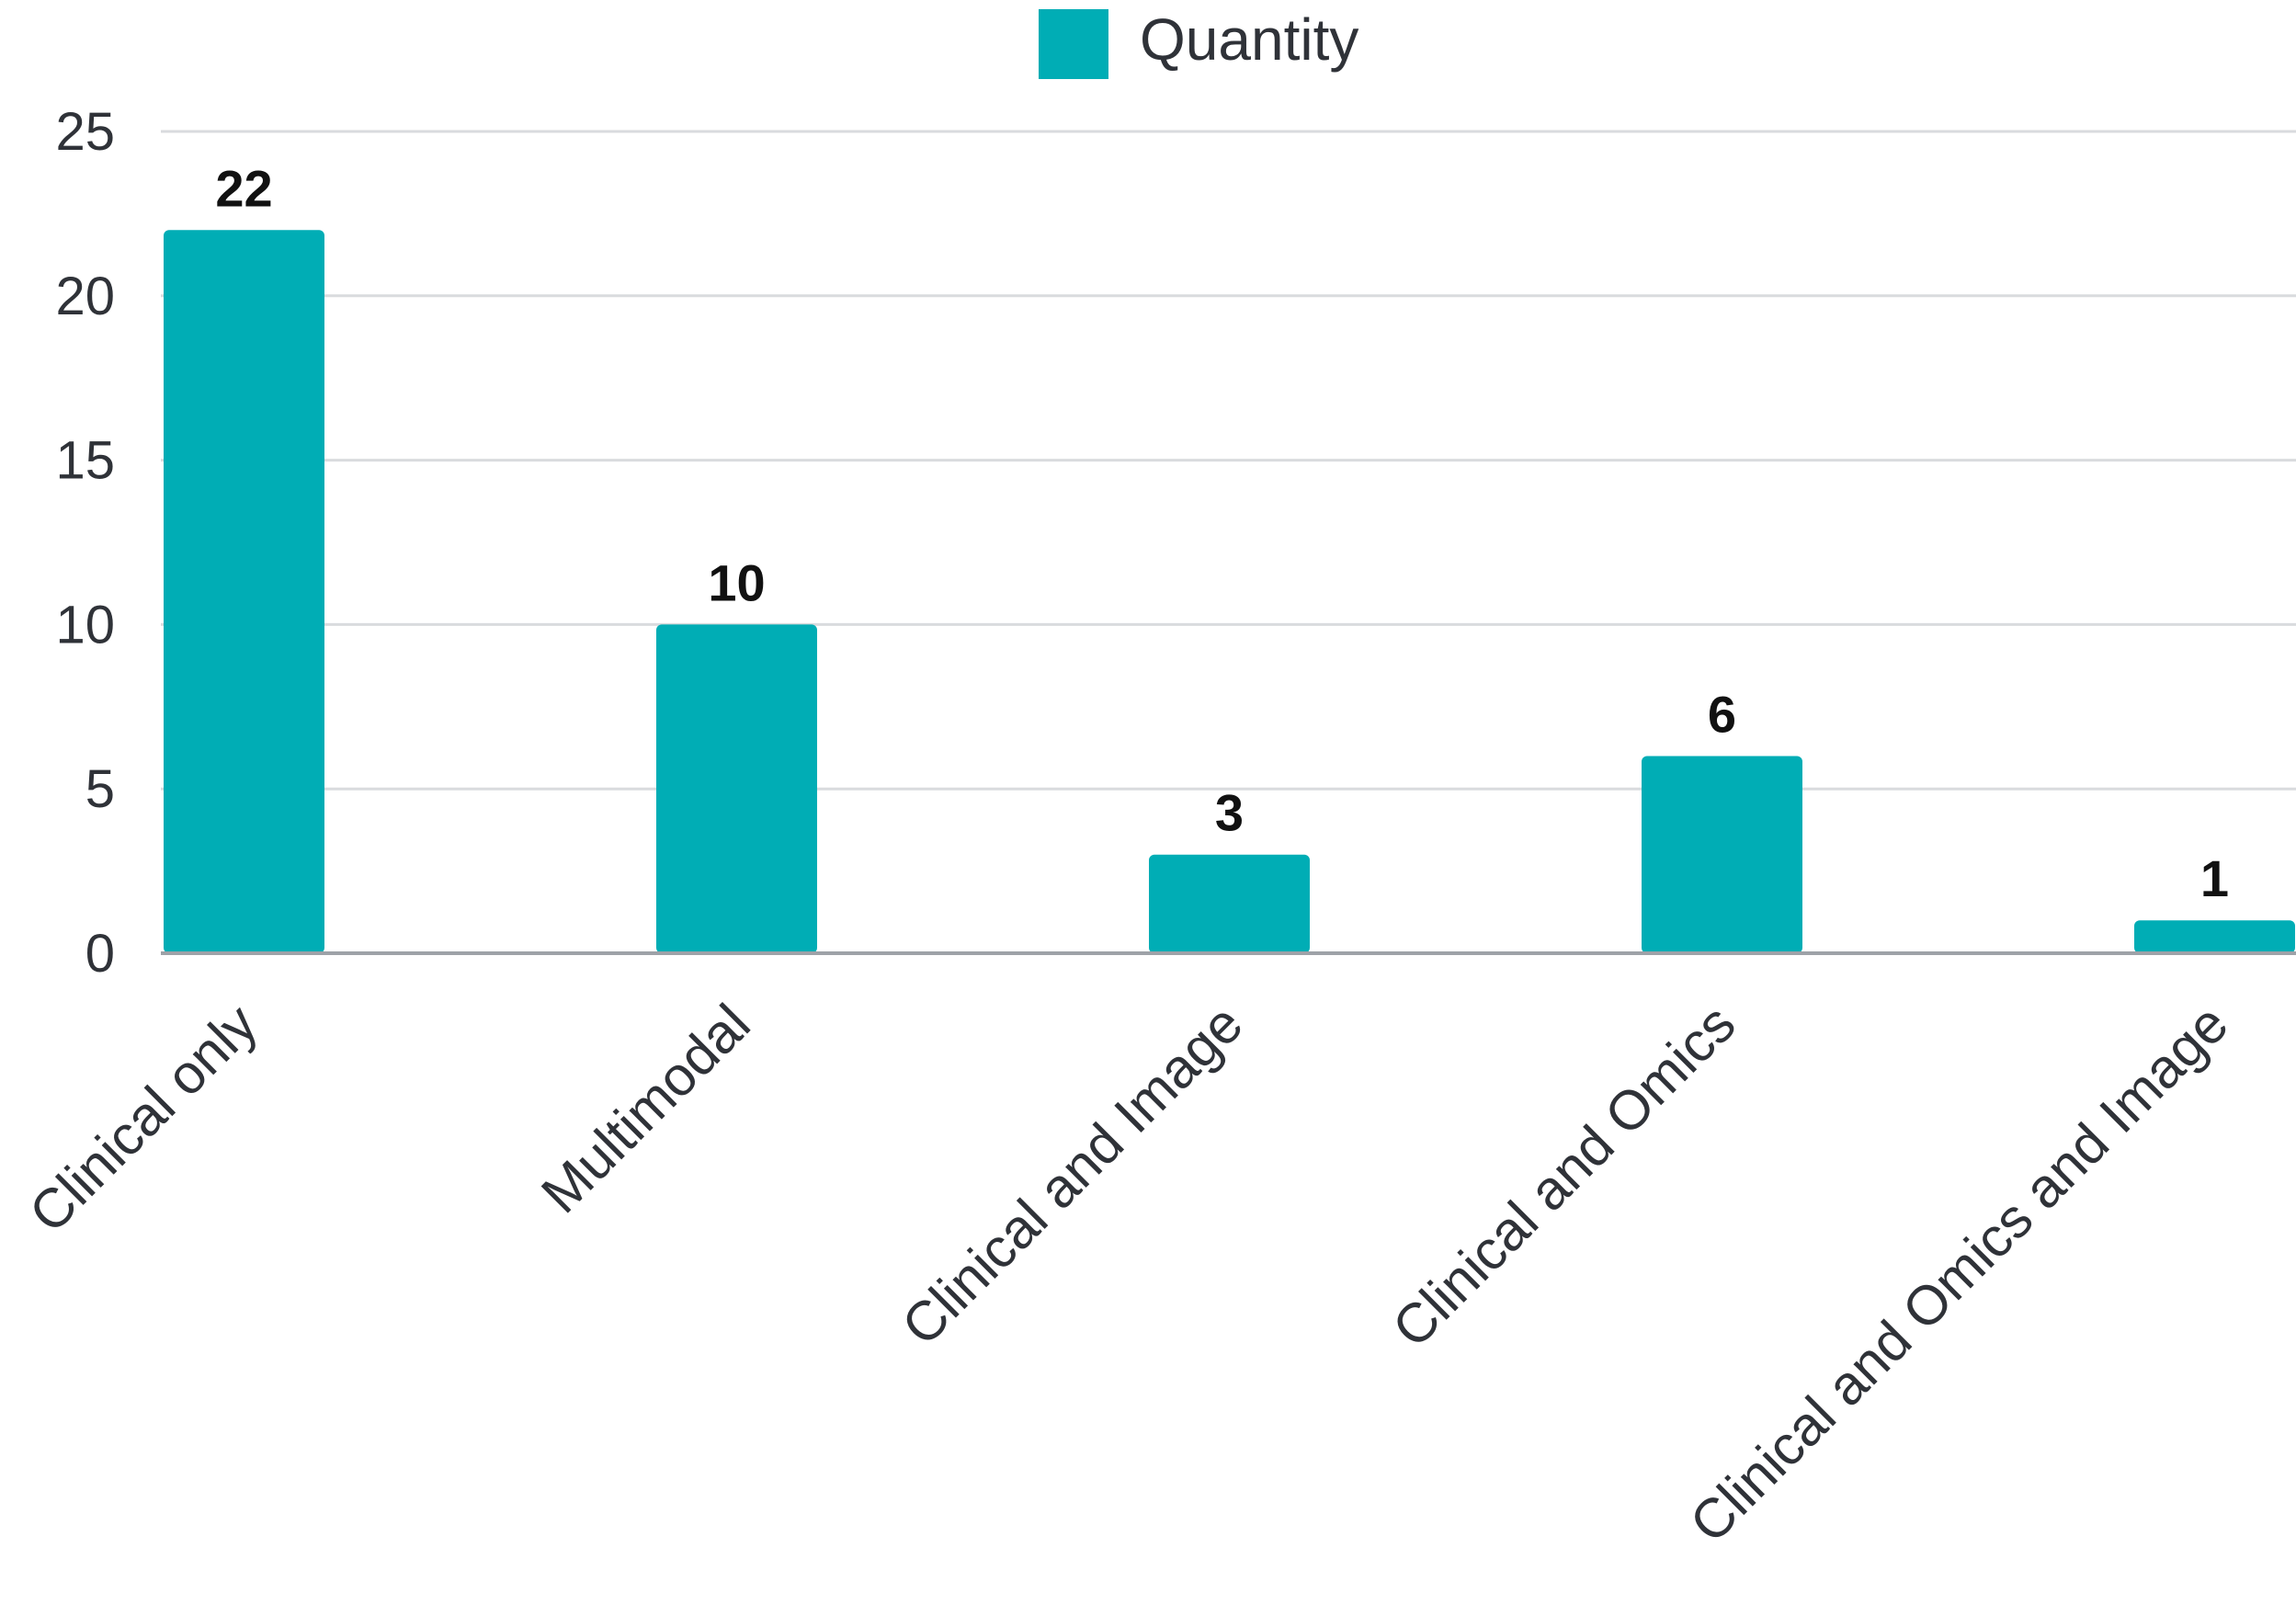 The image size is (2296, 1616). I want to click on legend-label-quantity: Quantity, so click(1249, 39).